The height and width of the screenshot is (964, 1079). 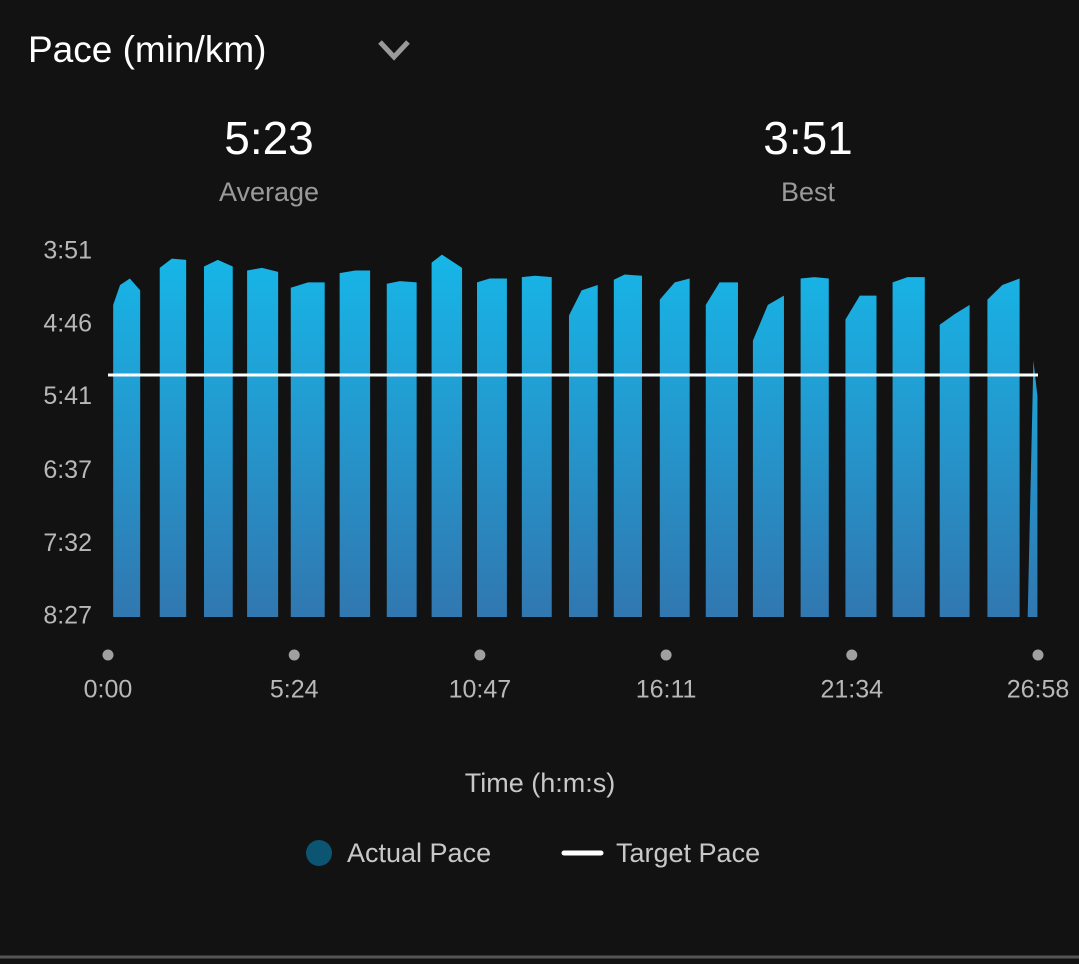 What do you see at coordinates (419, 853) in the screenshot?
I see `legend-label: Actual Pace` at bounding box center [419, 853].